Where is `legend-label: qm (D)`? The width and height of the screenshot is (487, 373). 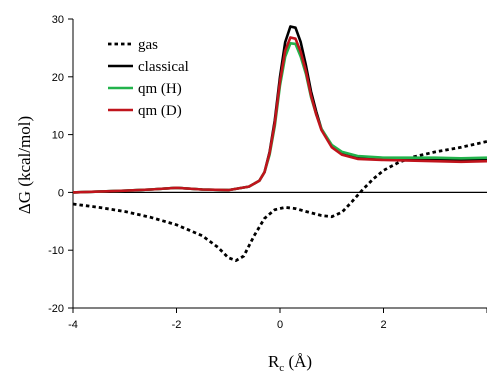 legend-label: qm (D) is located at coordinates (160, 111).